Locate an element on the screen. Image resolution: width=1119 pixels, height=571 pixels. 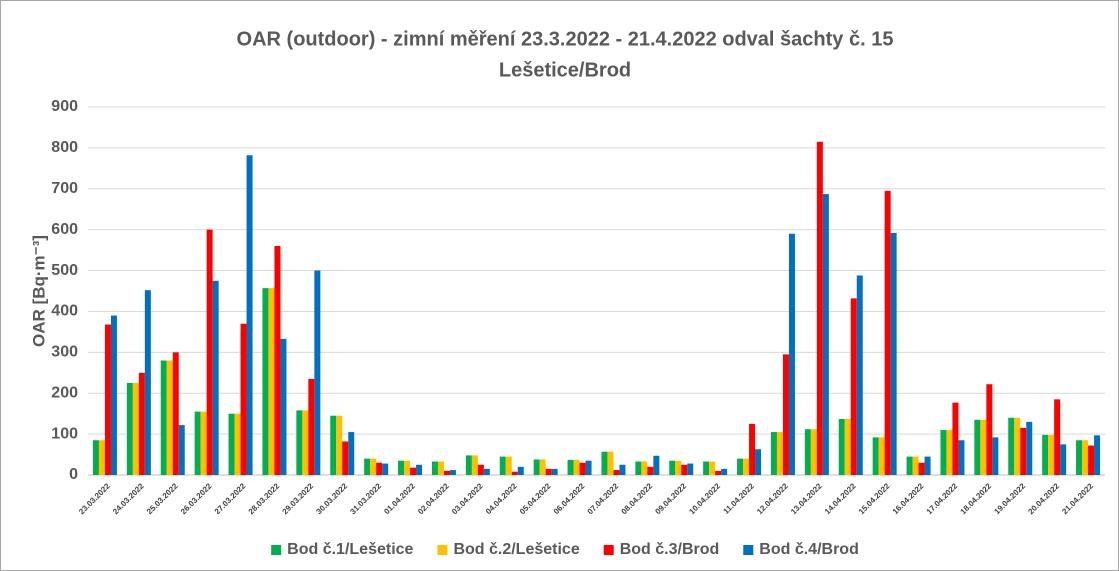
y-tick-label: 400 is located at coordinates (64, 311).